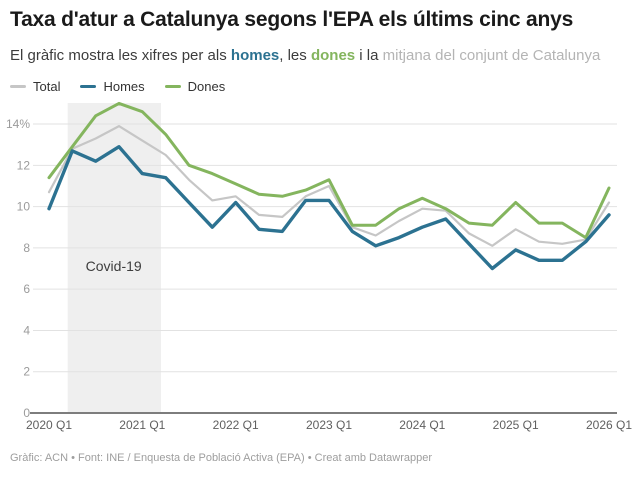  Describe the element at coordinates (47, 86) in the screenshot. I see `legend-label-total: Total` at that location.